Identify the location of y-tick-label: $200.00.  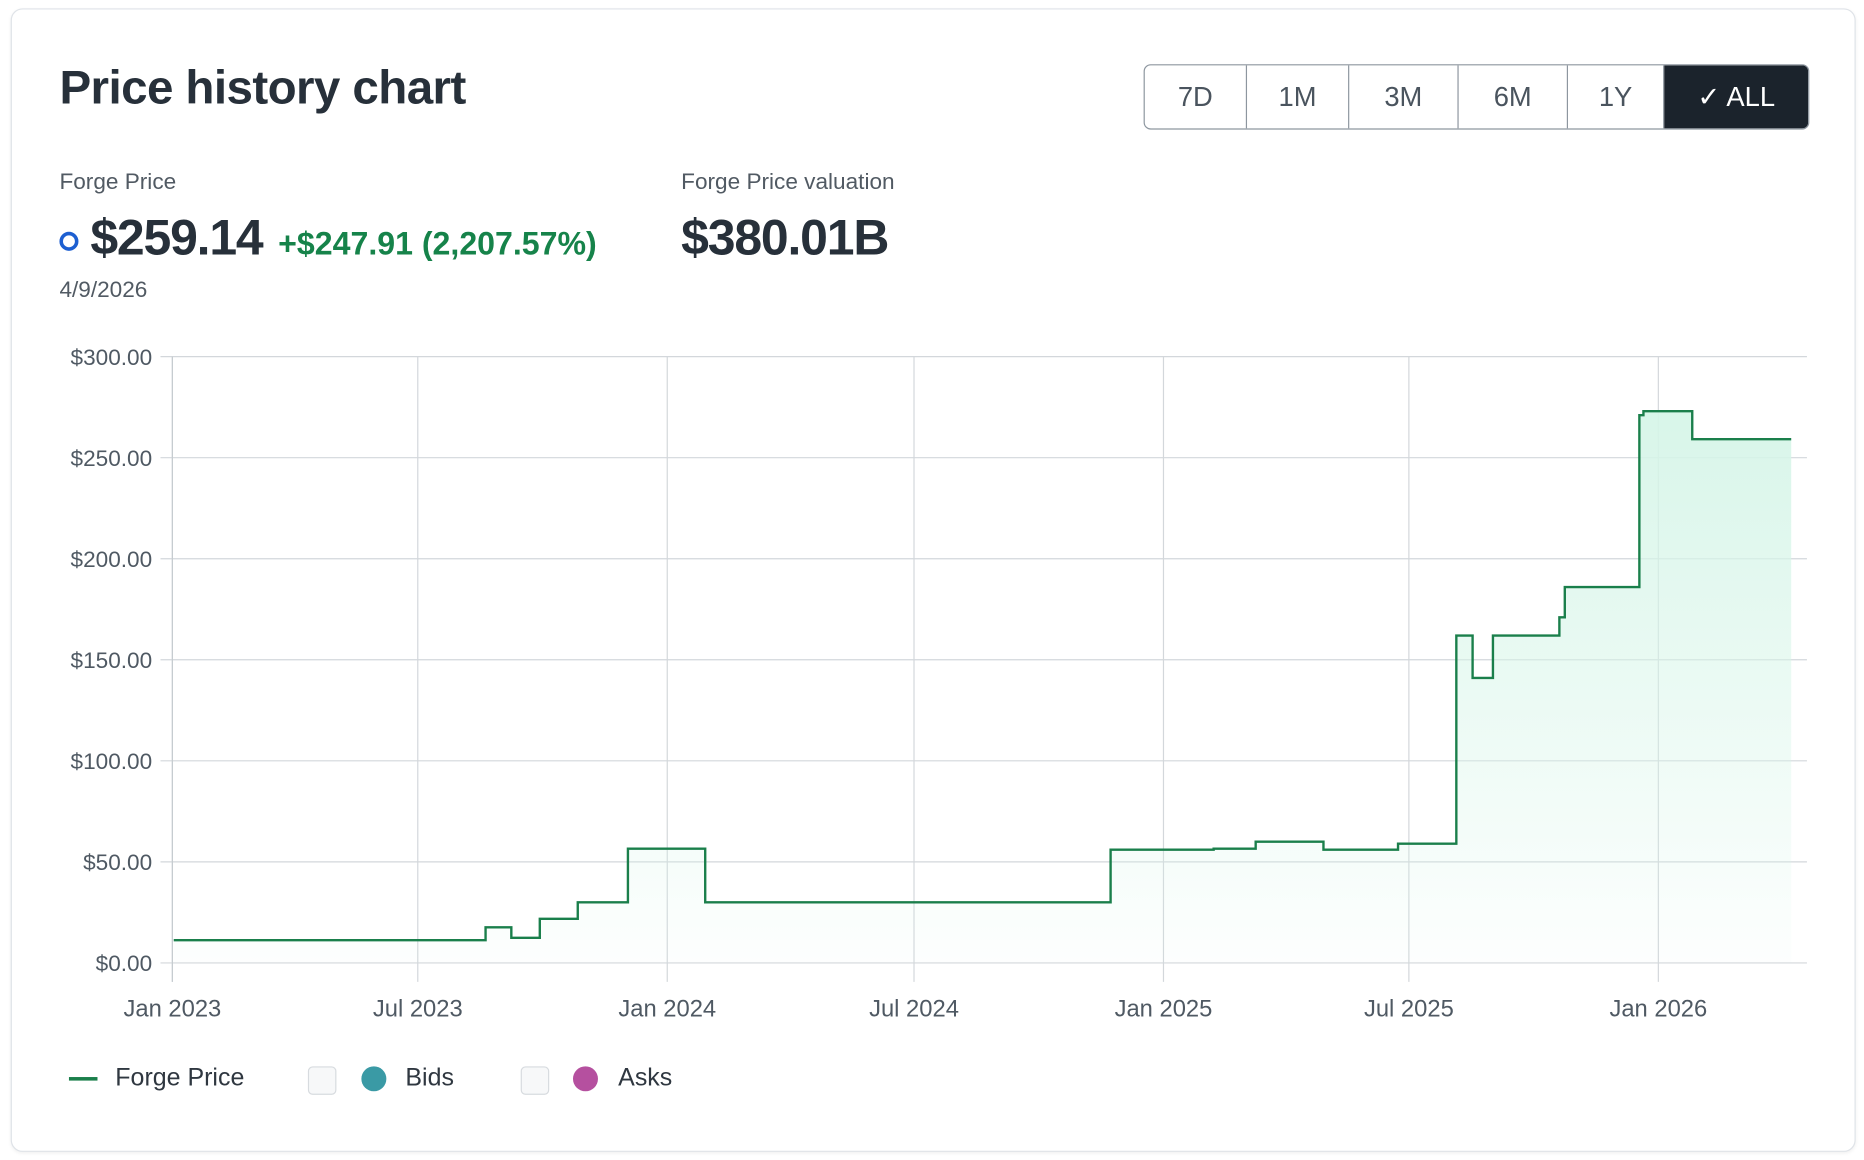
(112, 559).